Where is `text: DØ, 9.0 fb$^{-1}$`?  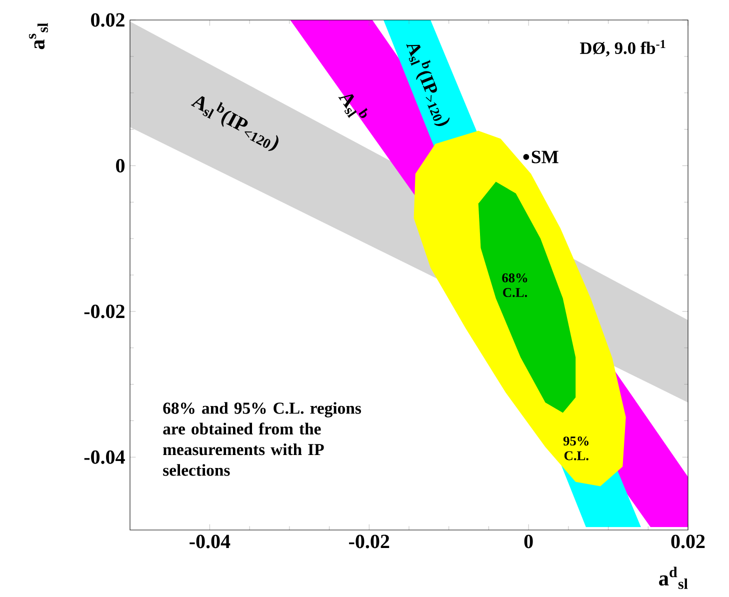 text: DØ, 9.0 fb$^{-1}$ is located at coordinates (623, 48).